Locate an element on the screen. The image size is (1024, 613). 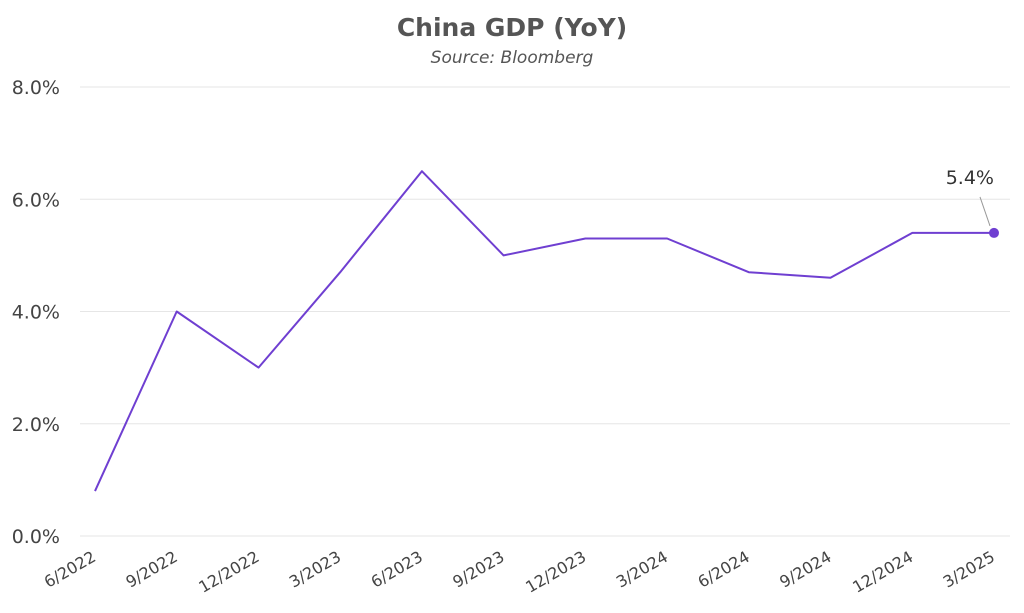
x-tick-label: 3/2025 is located at coordinates (969, 569).